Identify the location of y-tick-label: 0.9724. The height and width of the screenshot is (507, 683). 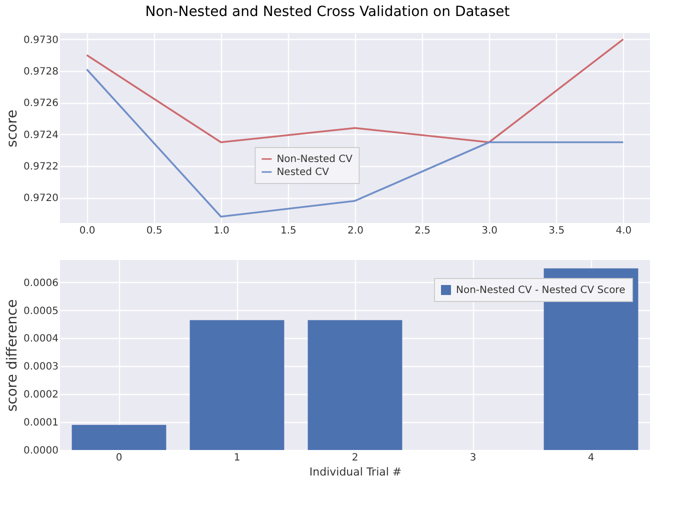
(41, 135).